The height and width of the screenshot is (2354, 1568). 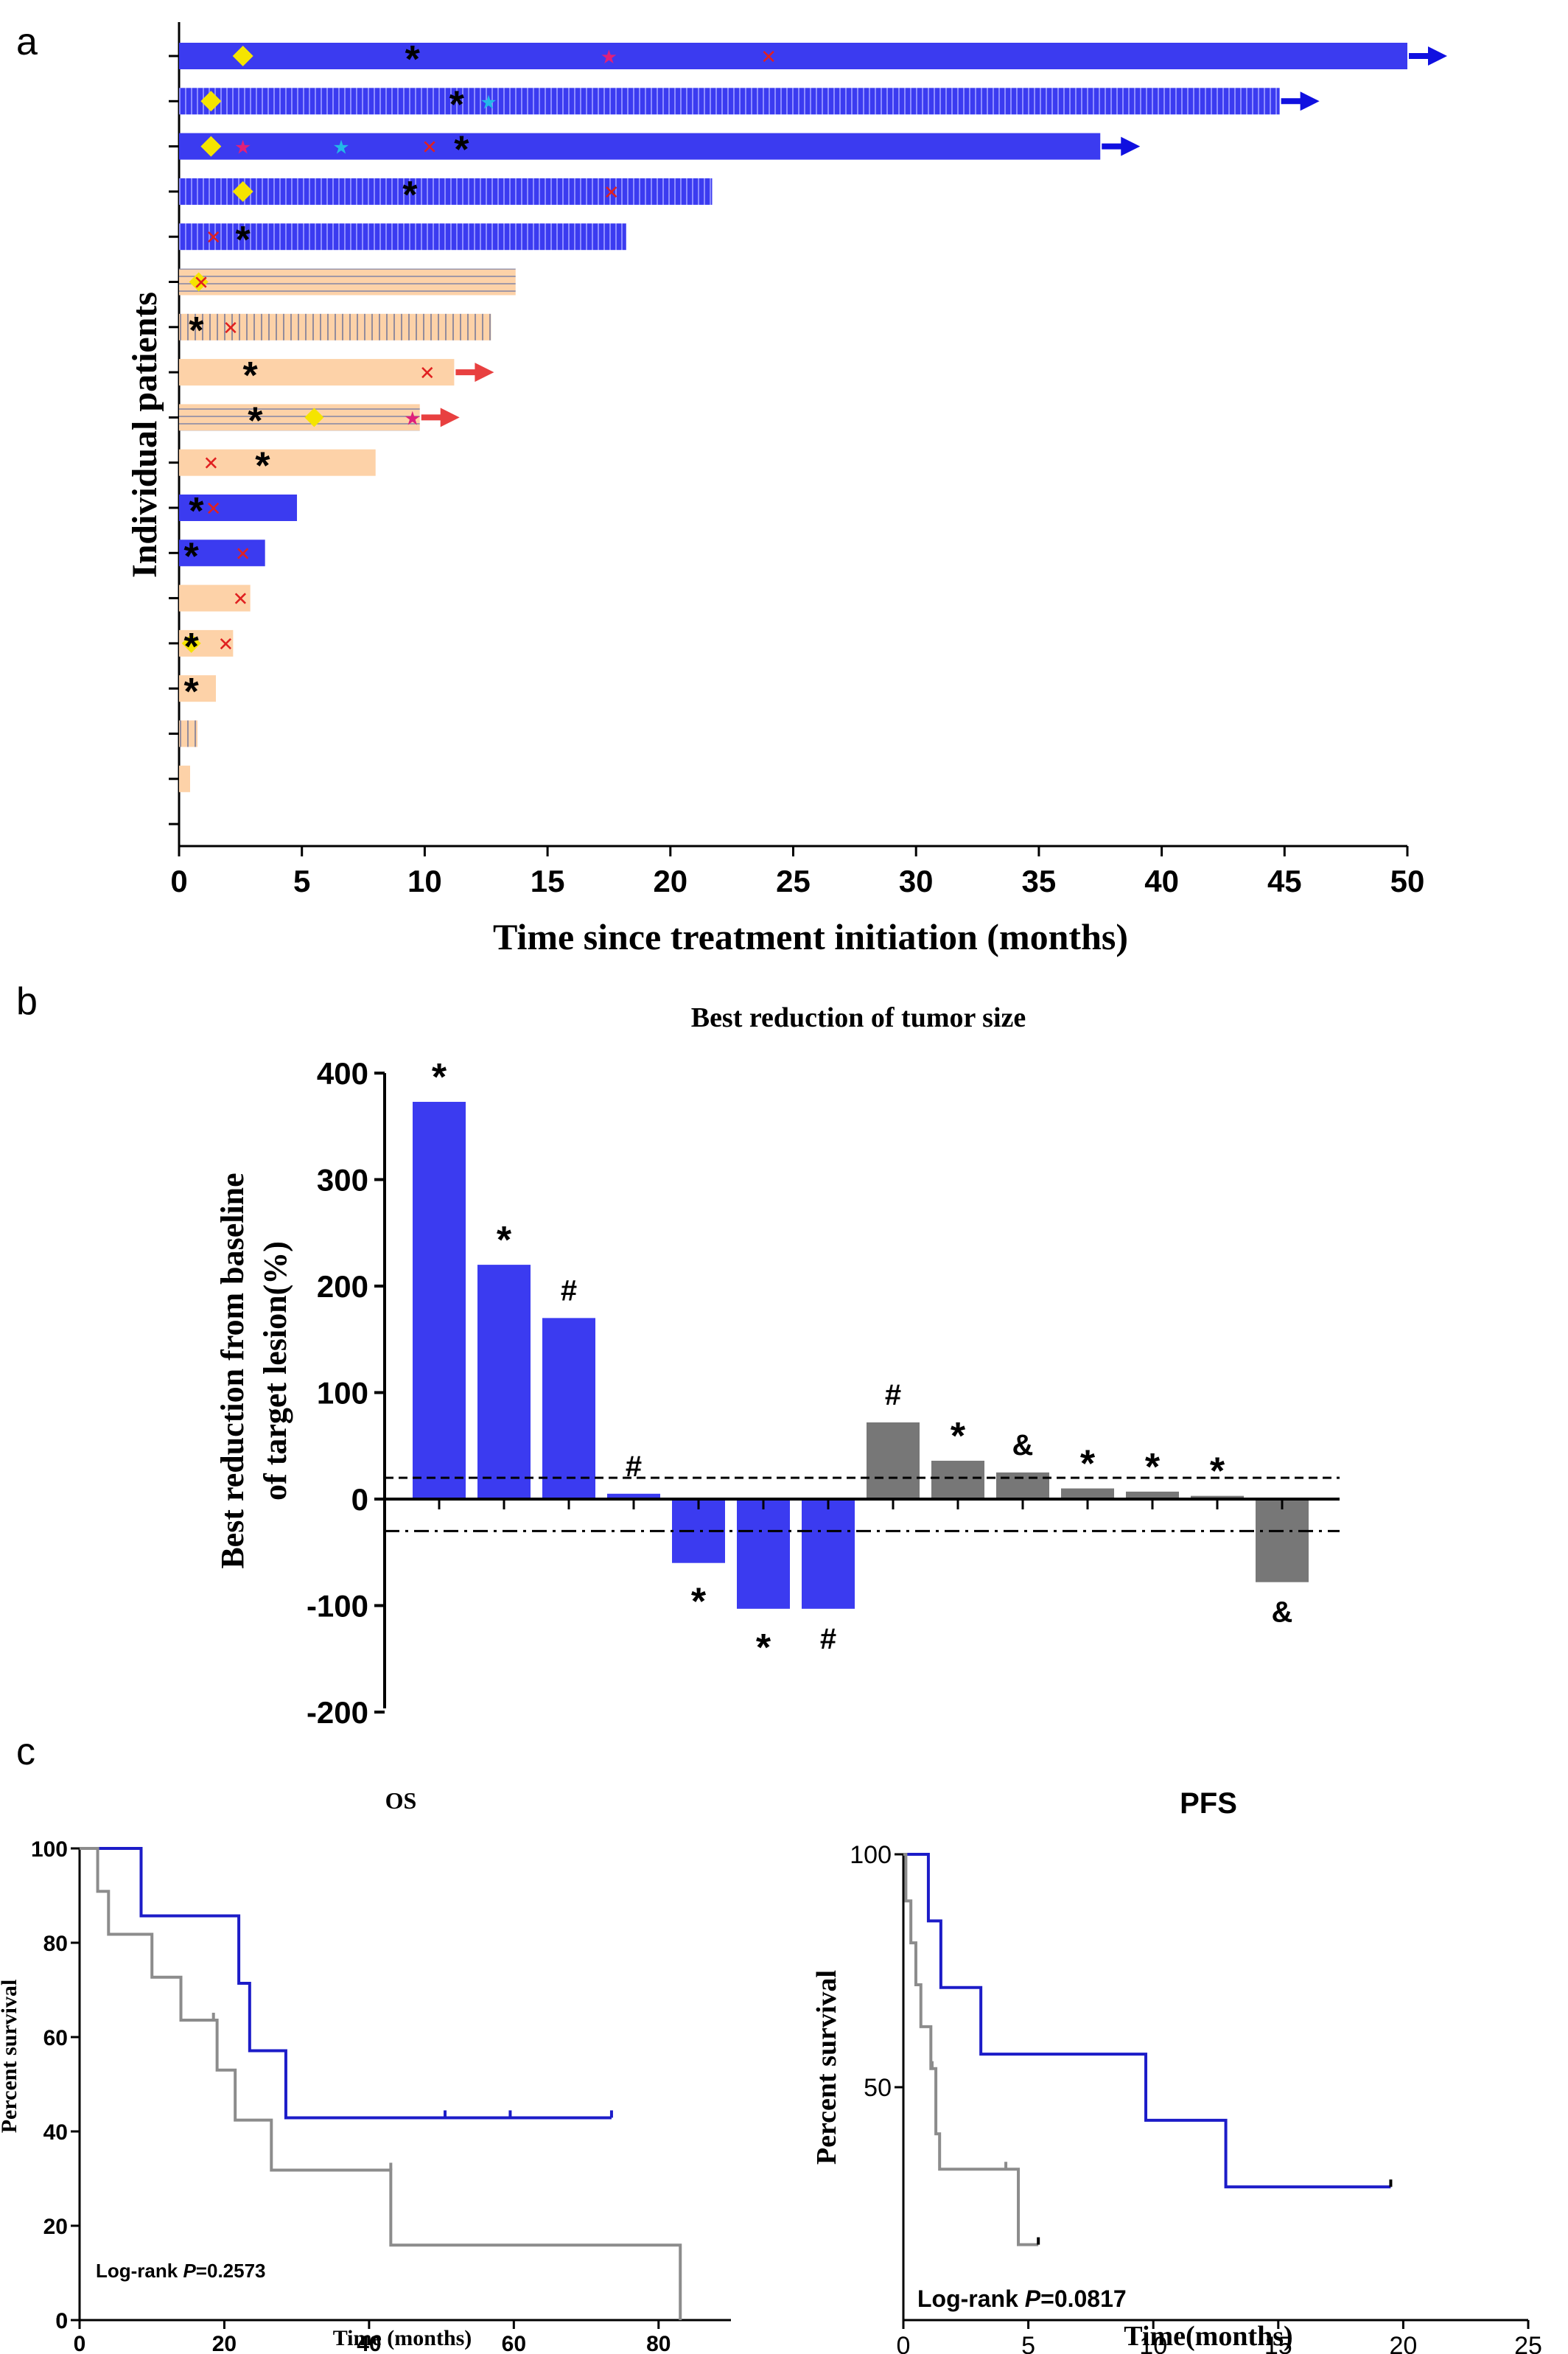 I want to click on pfs-y-tick-label: 100, so click(x=871, y=1855).